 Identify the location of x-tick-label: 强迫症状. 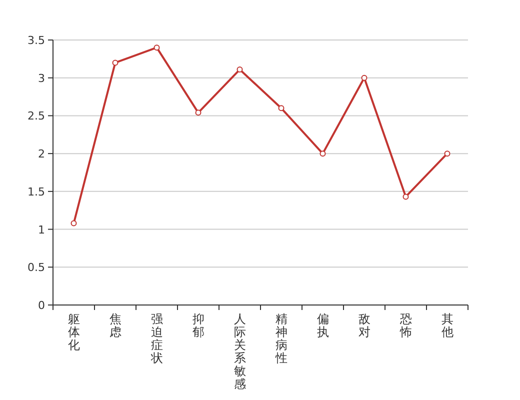
(156, 338).